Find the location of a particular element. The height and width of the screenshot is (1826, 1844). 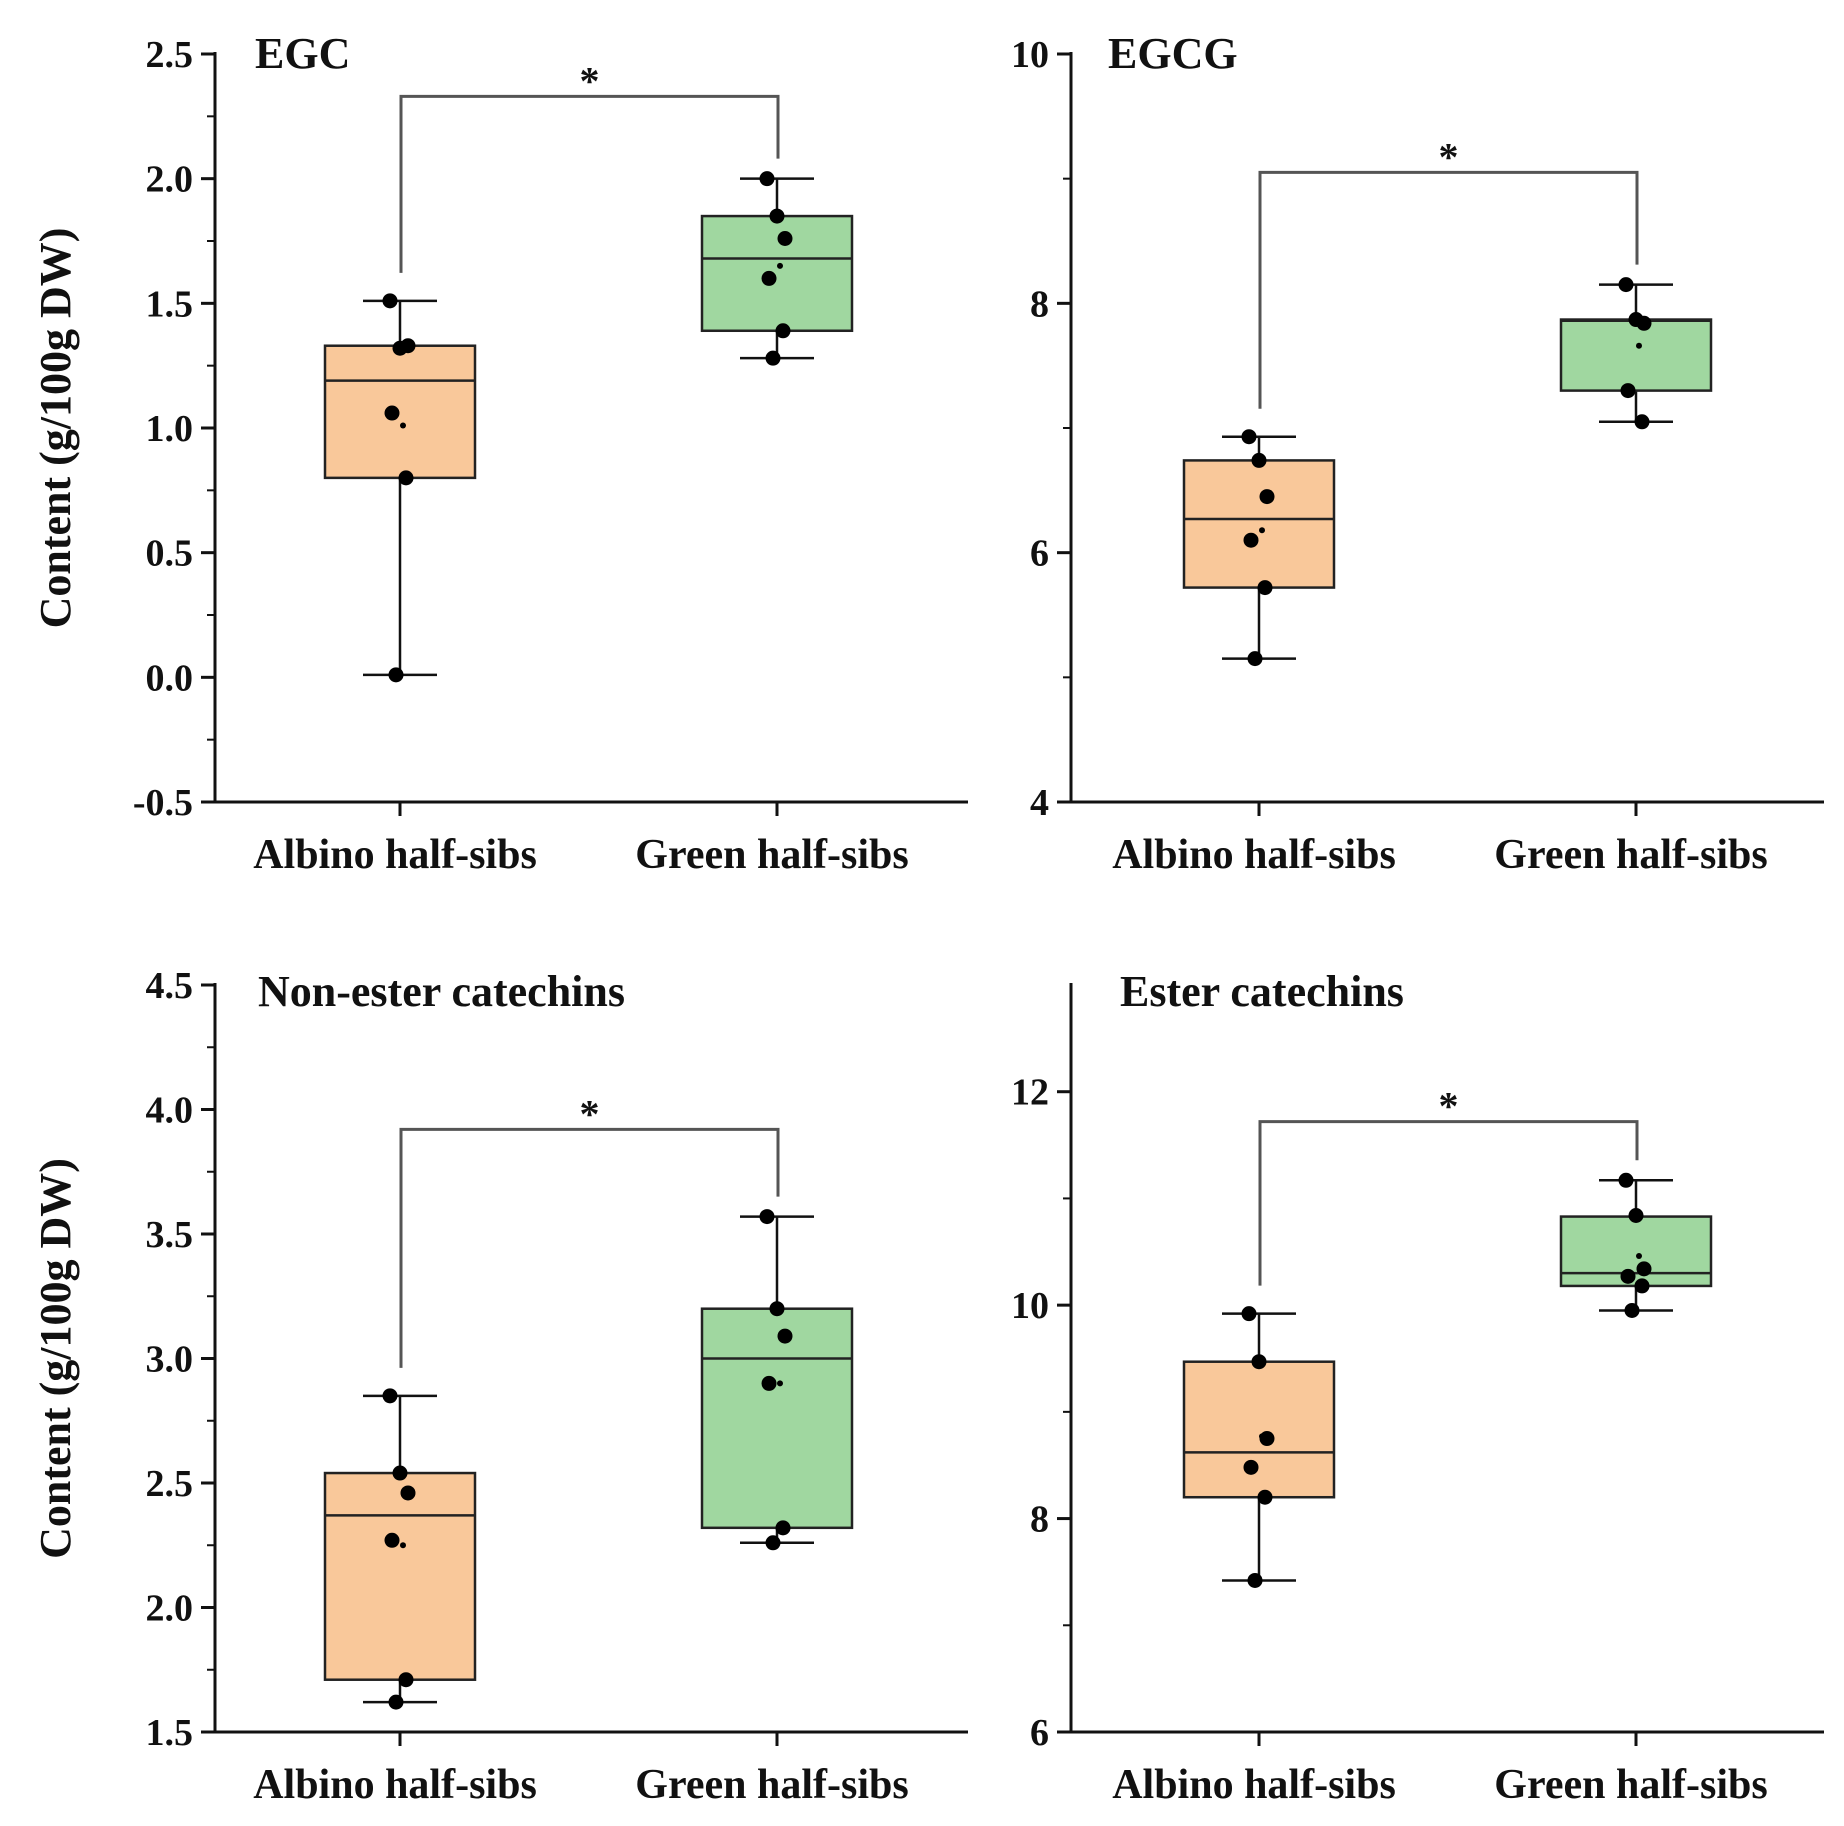

y-tick-label: 4 is located at coordinates (1039, 803).